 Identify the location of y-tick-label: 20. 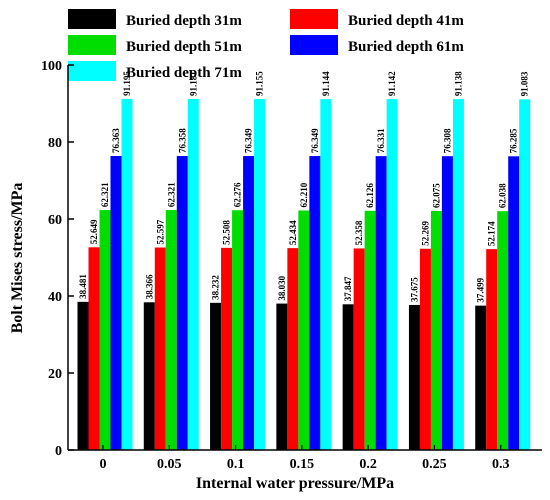
(55, 374).